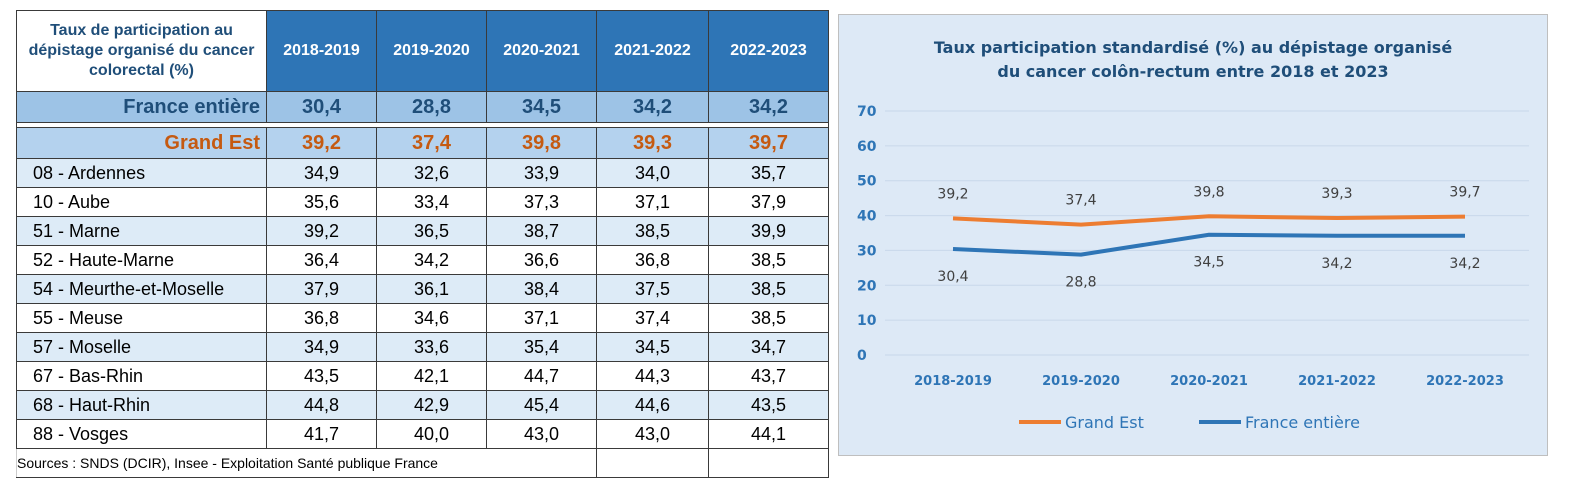 The width and height of the screenshot is (1596, 493). Describe the element at coordinates (541, 202) in the screenshot. I see `department-value: 37,3` at that location.